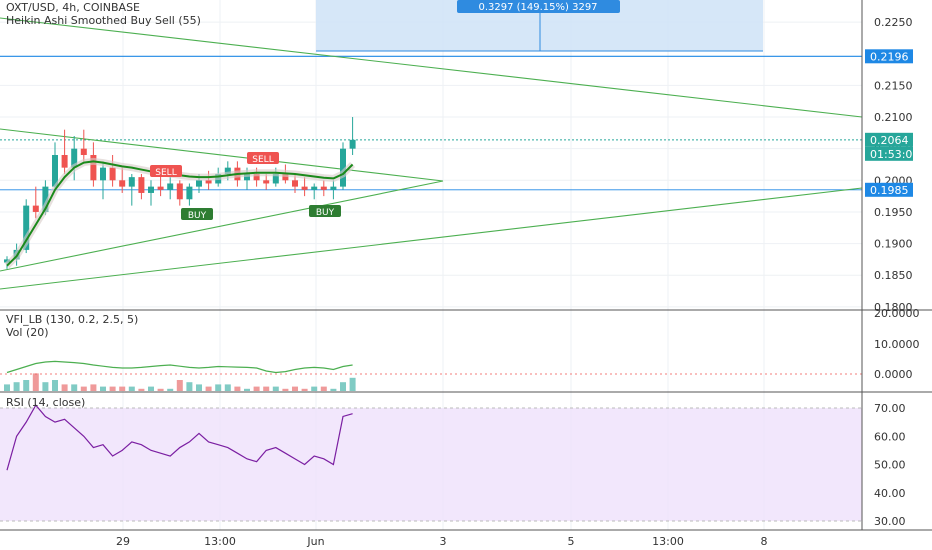  Describe the element at coordinates (197, 214) in the screenshot. I see `buy-signal-1-bg` at that location.